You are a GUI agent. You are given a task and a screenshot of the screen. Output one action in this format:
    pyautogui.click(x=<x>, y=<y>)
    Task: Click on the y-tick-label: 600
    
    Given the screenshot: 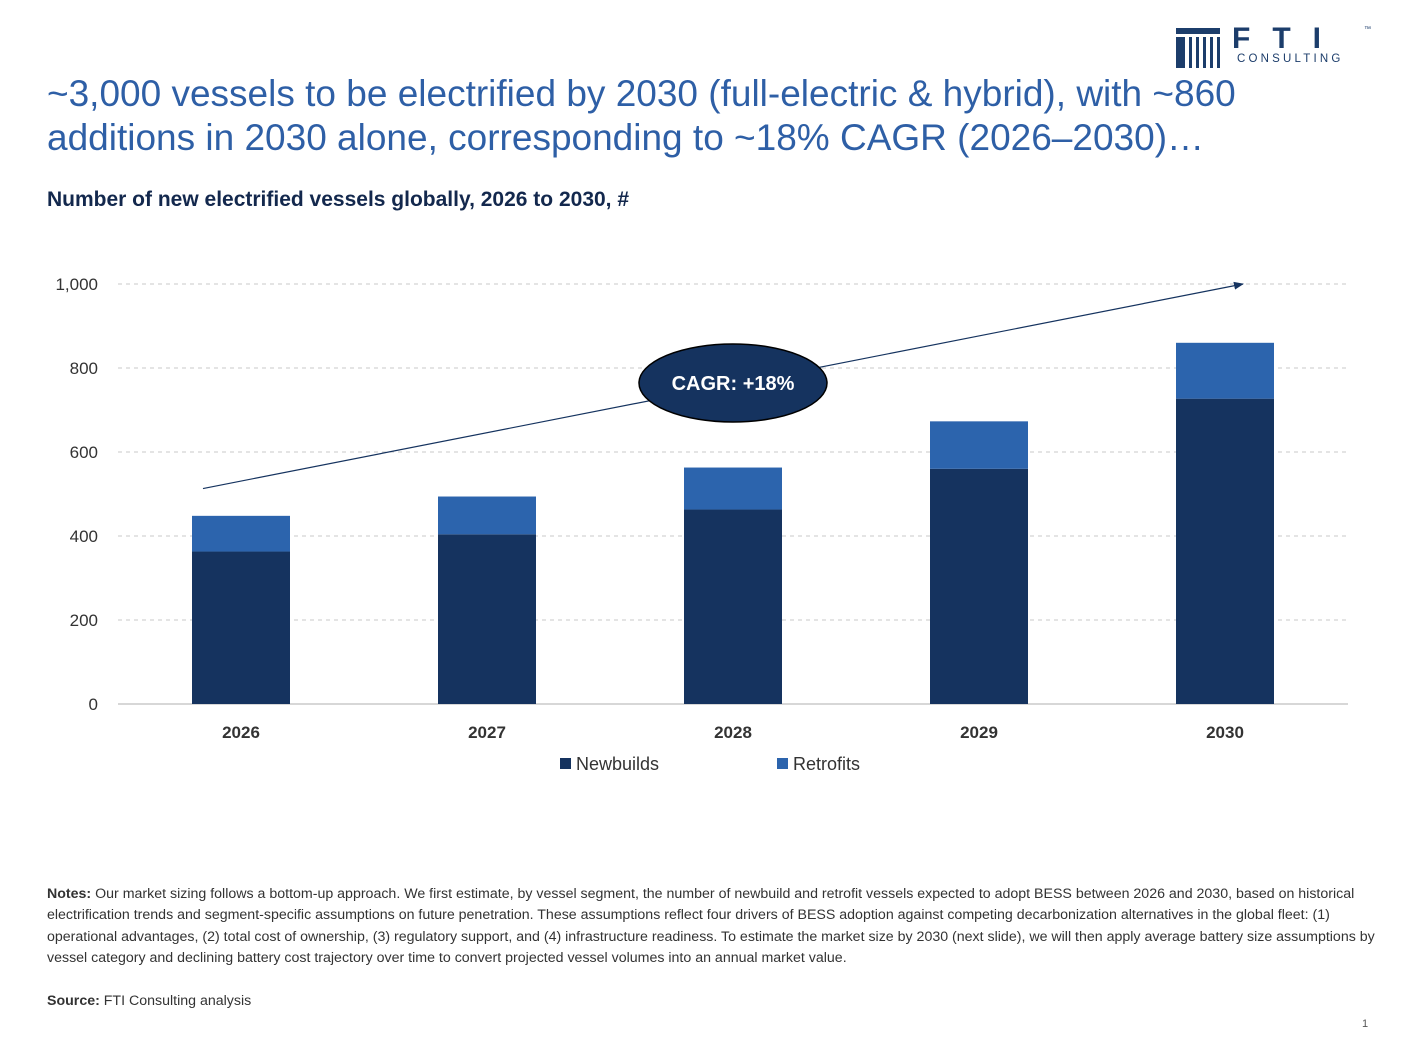 What is the action you would take?
    pyautogui.click(x=84, y=452)
    